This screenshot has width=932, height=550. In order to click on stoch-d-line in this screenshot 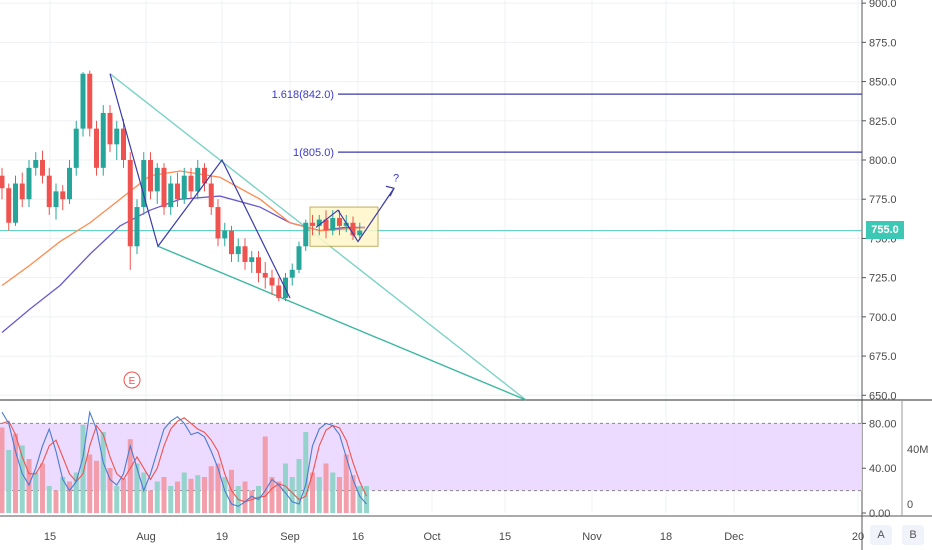, I will do `click(184, 460)`.